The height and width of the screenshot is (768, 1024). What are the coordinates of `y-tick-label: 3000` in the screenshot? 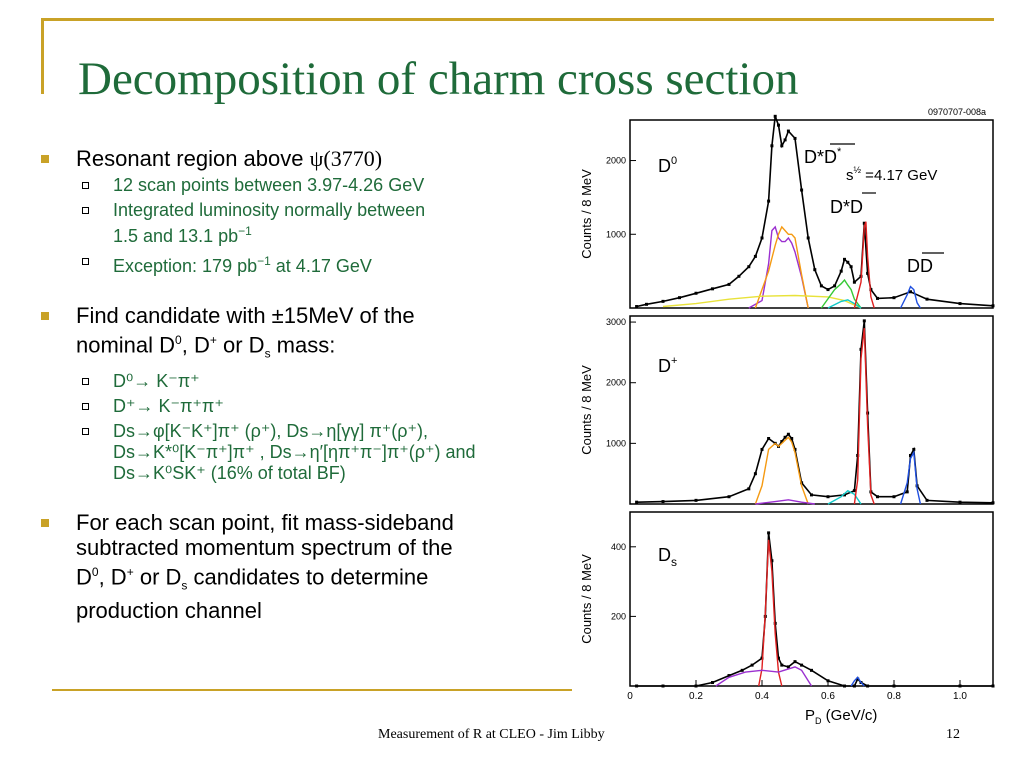 It's located at (616, 322).